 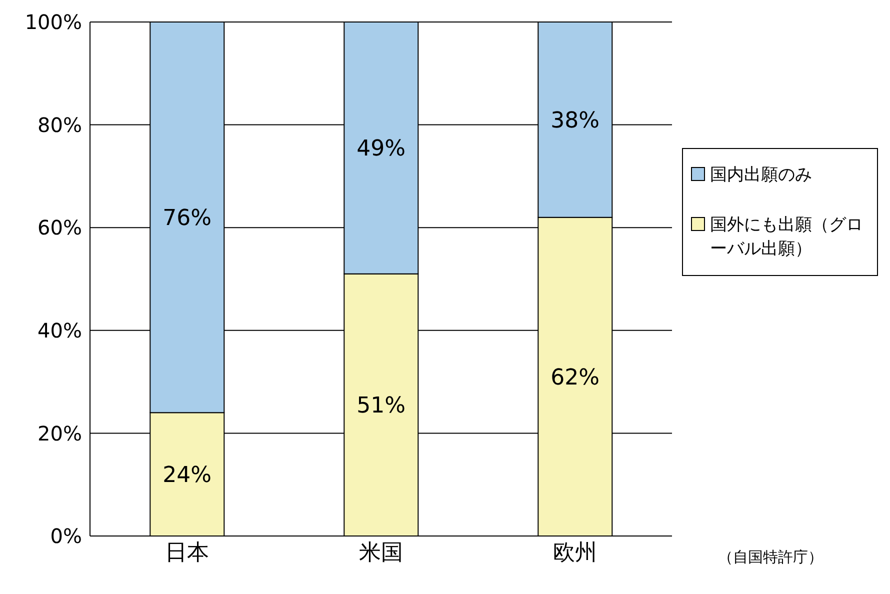 What do you see at coordinates (761, 175) in the screenshot?
I see `legend-label: 国内出願のみ` at bounding box center [761, 175].